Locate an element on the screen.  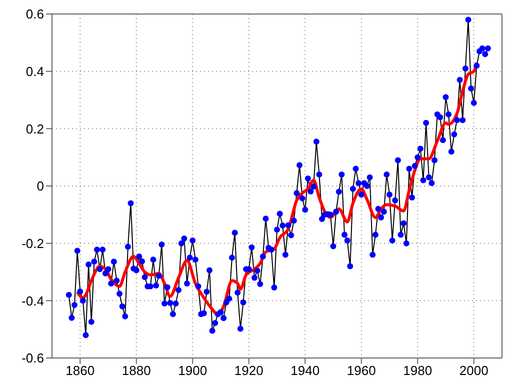
x-tick-label: 2000 is located at coordinates (473, 370).